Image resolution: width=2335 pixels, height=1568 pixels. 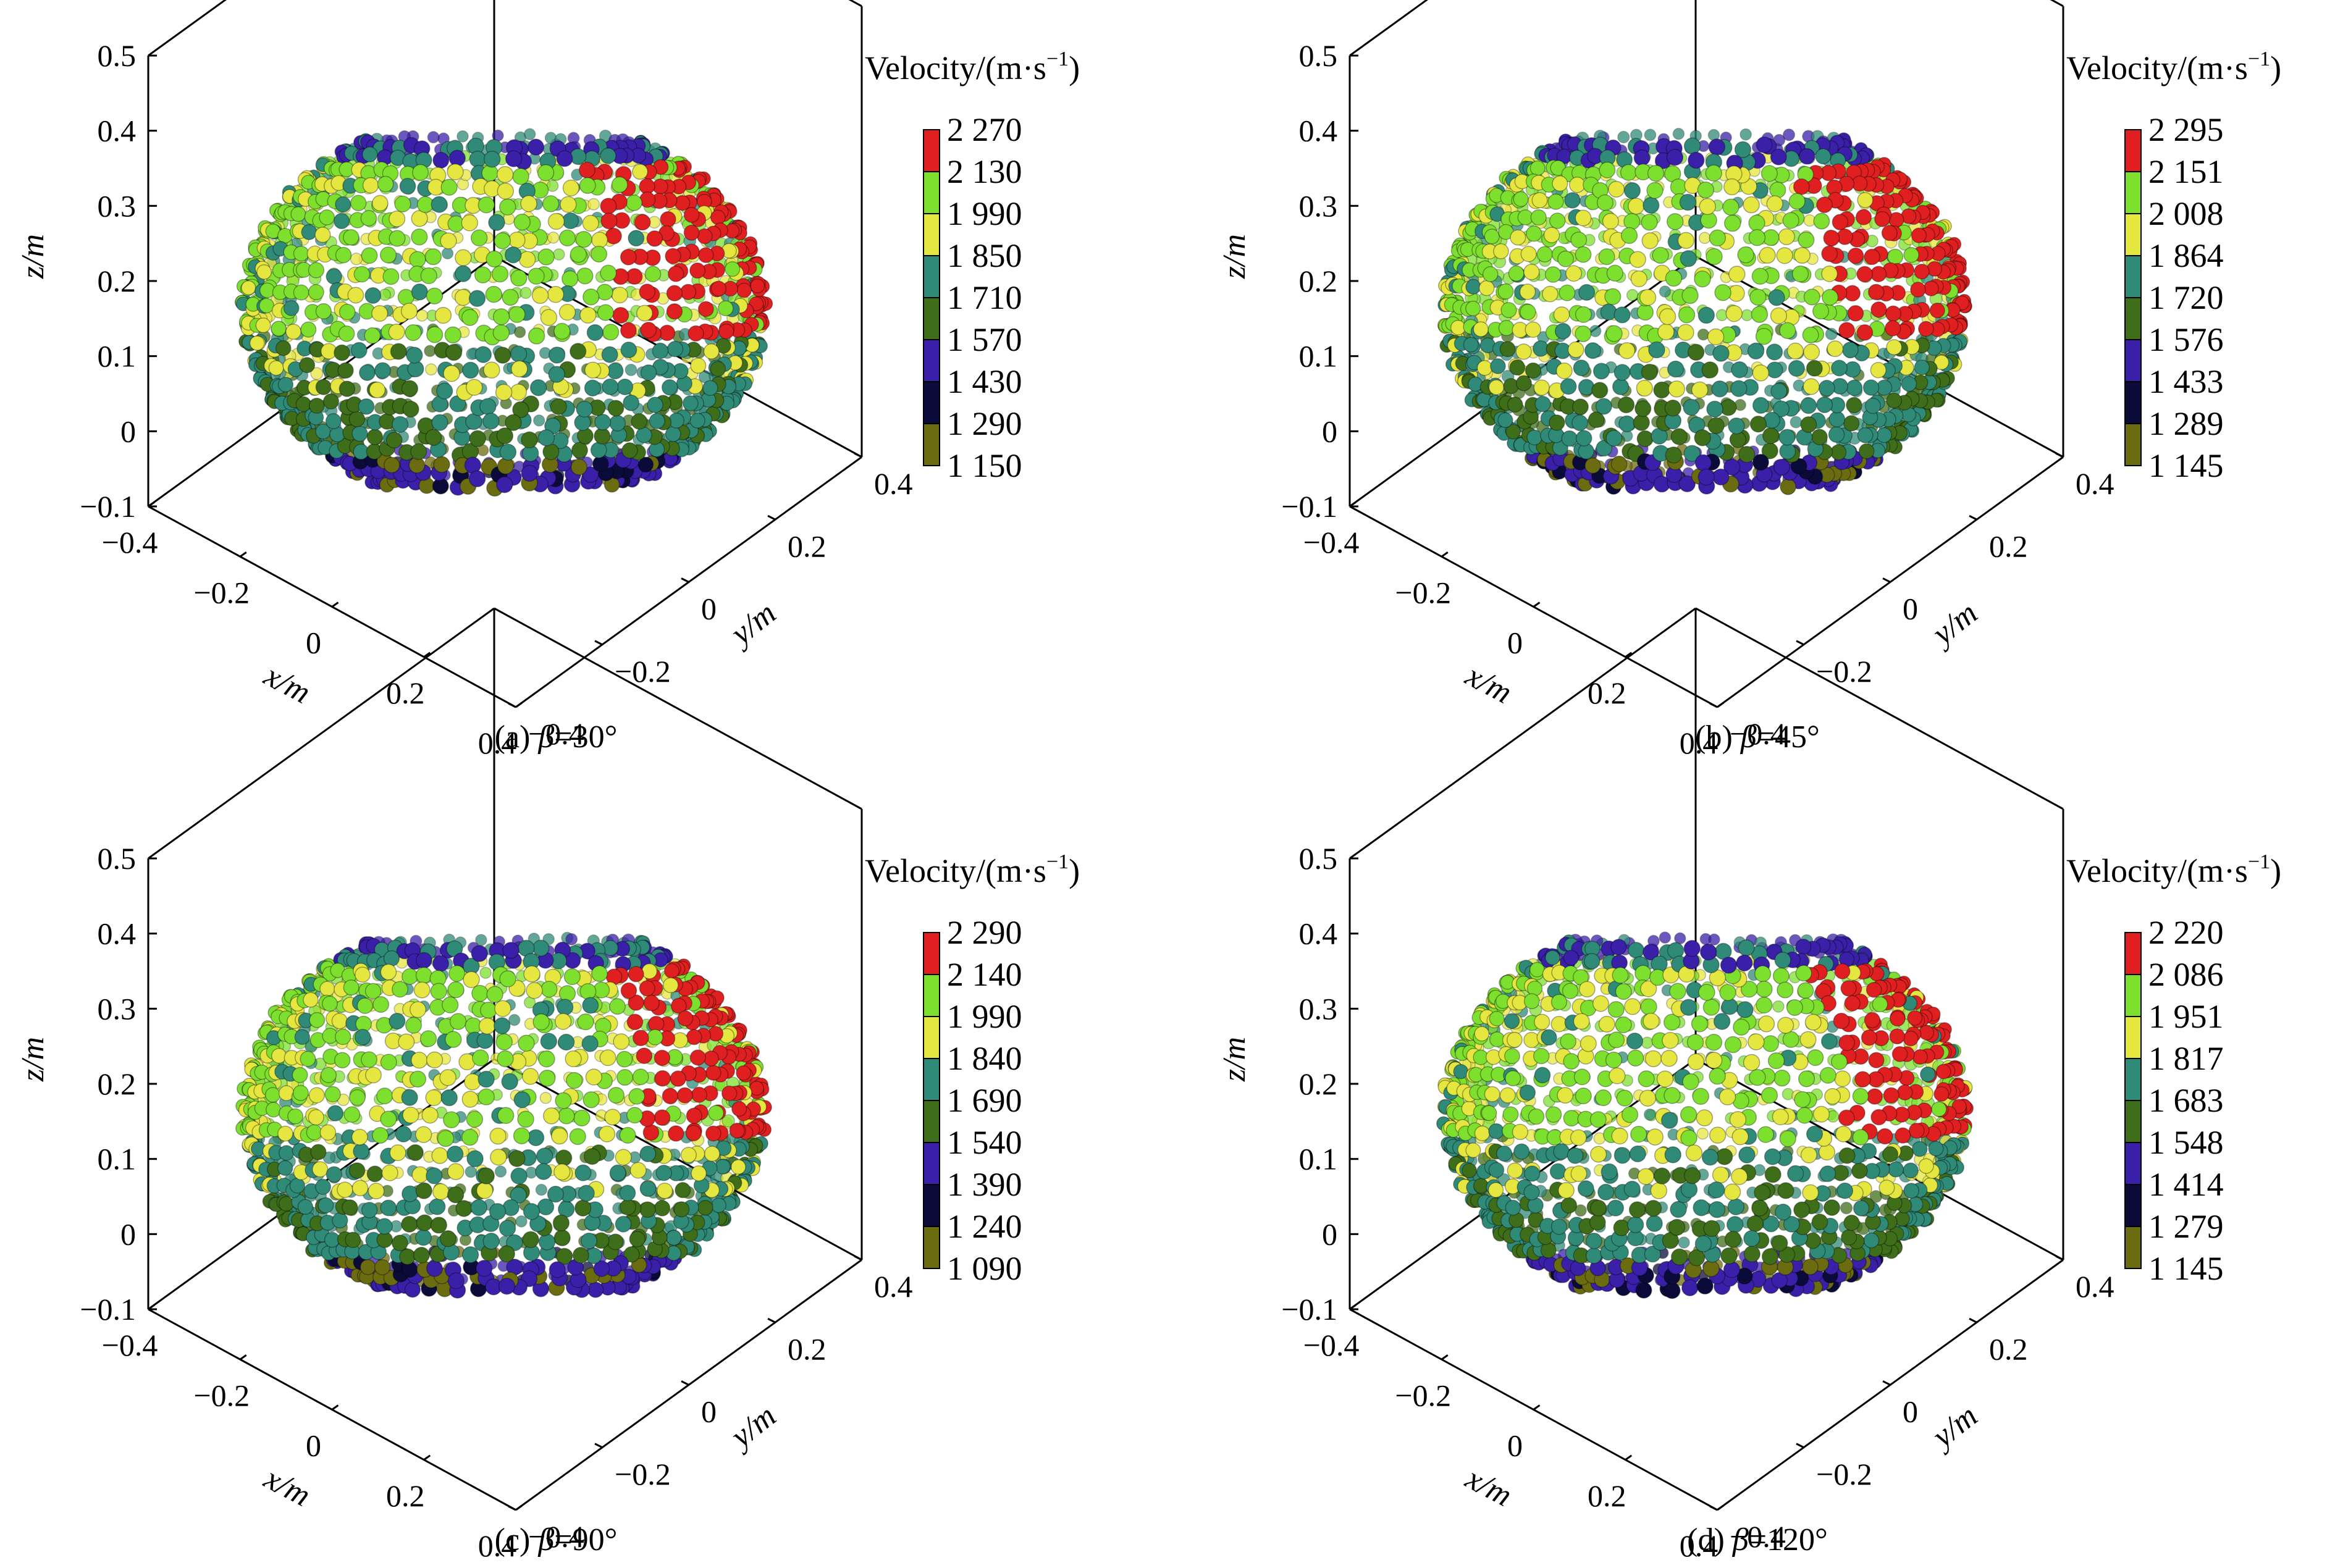 I want to click on x-tick-label: −0.4, so click(x=1331, y=1345).